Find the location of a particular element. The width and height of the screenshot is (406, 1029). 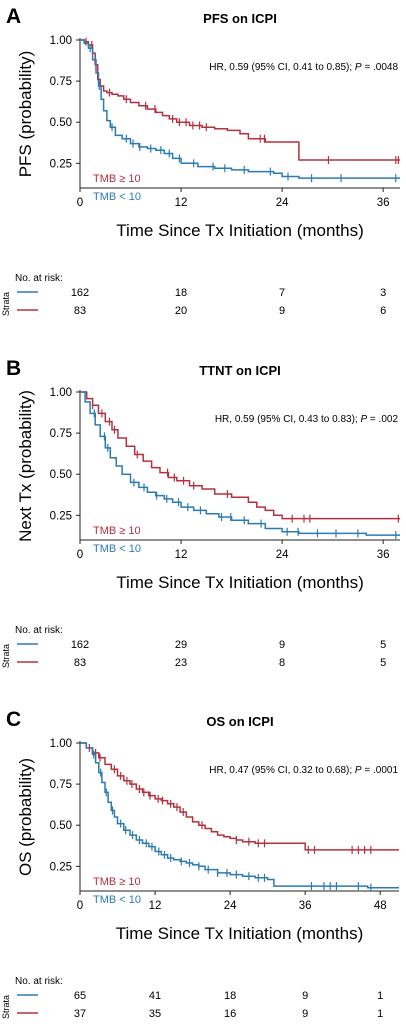

hr-text: HR, 0.59 (95% CI, 0.43 to 0.83); is located at coordinates (288, 419).